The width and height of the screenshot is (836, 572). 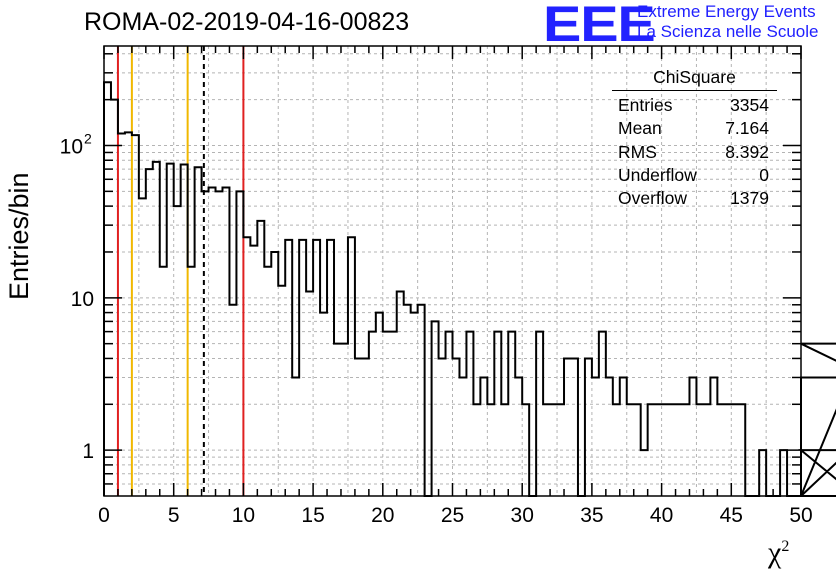 I want to click on stats-title: ChiSquare, so click(x=694, y=79).